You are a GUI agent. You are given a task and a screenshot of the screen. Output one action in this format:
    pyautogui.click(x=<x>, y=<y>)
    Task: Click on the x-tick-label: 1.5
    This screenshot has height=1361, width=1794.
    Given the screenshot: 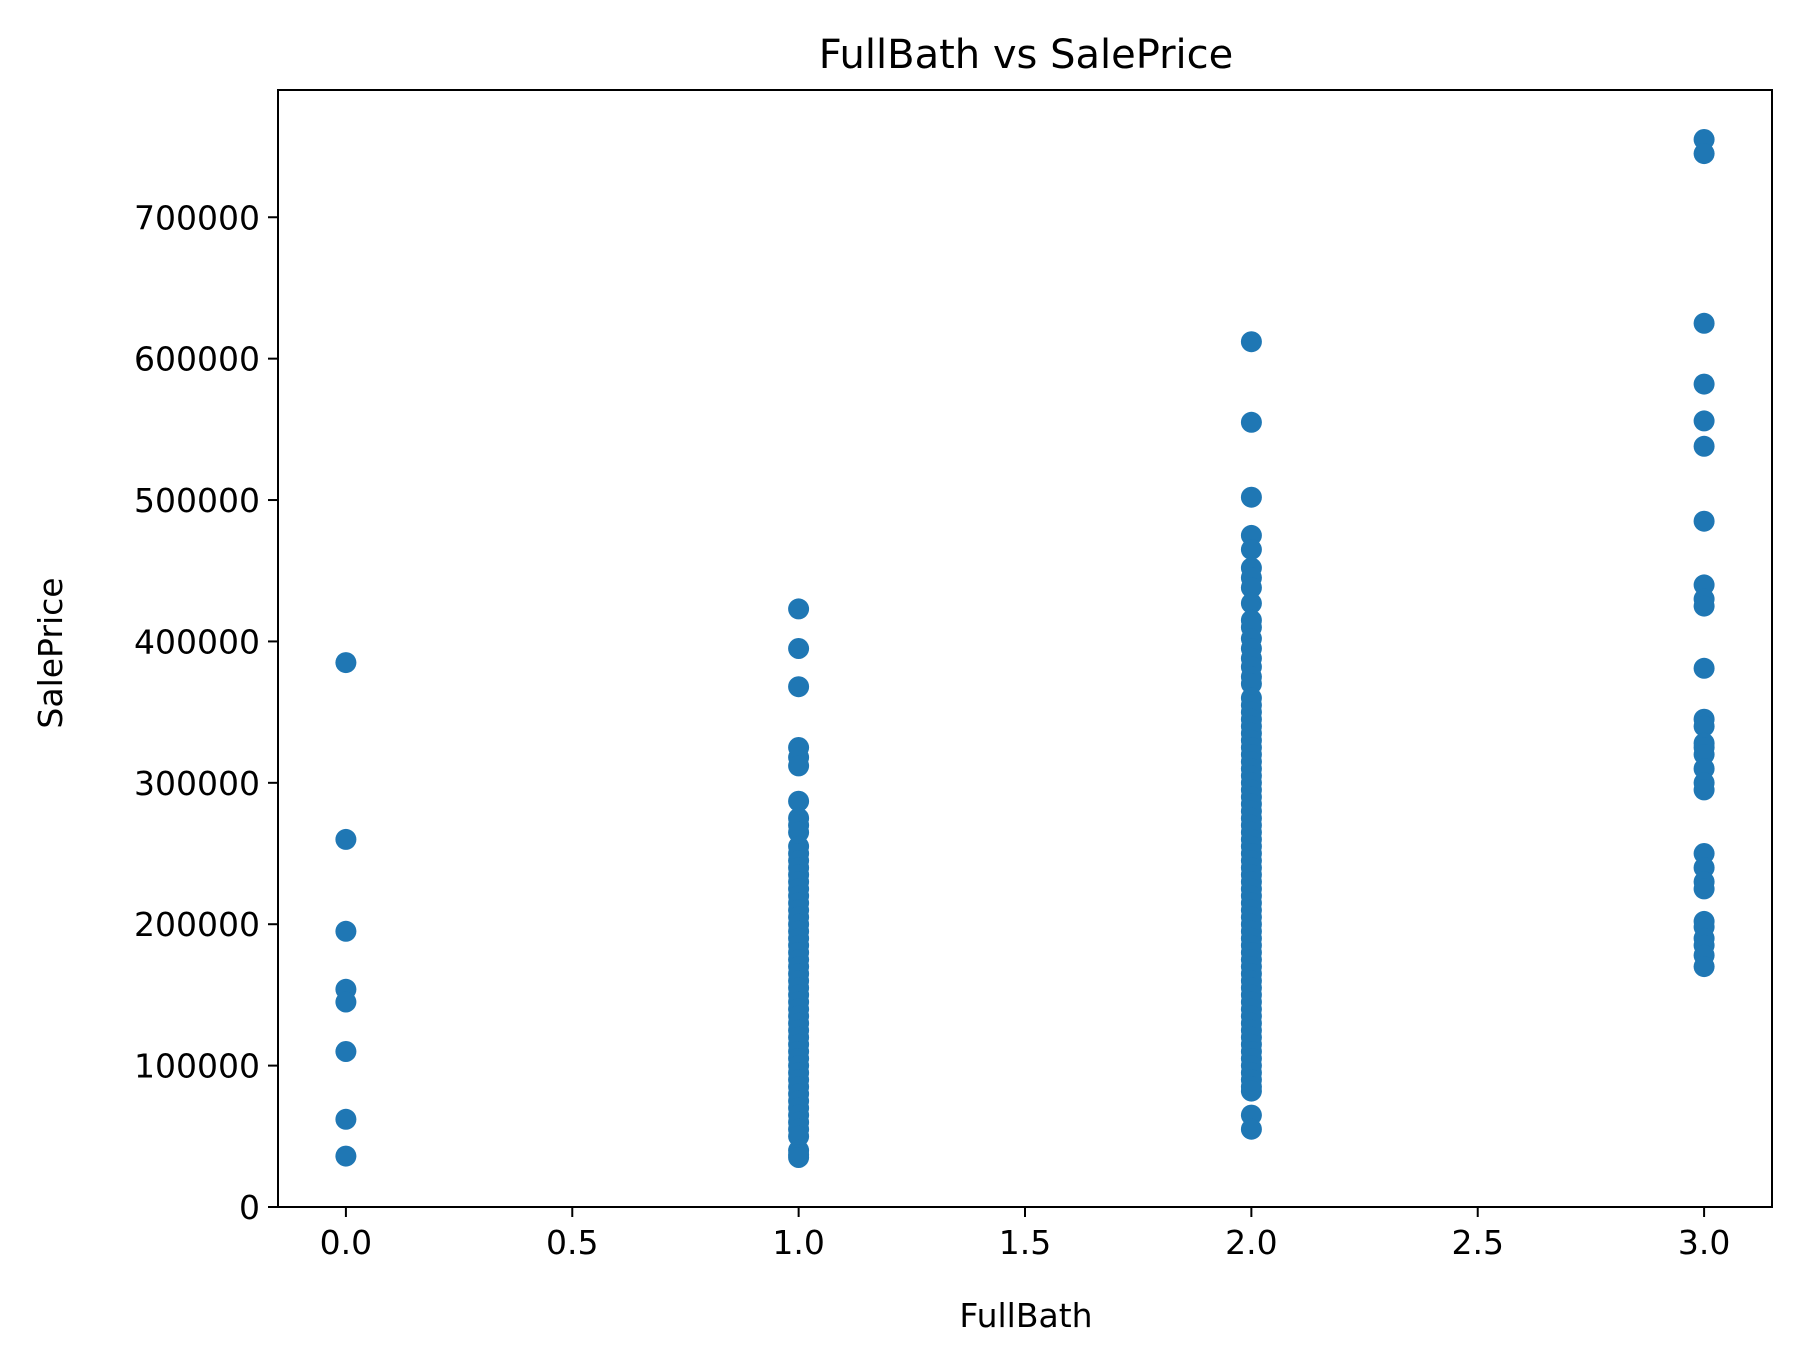 What is the action you would take?
    pyautogui.click(x=1025, y=1242)
    